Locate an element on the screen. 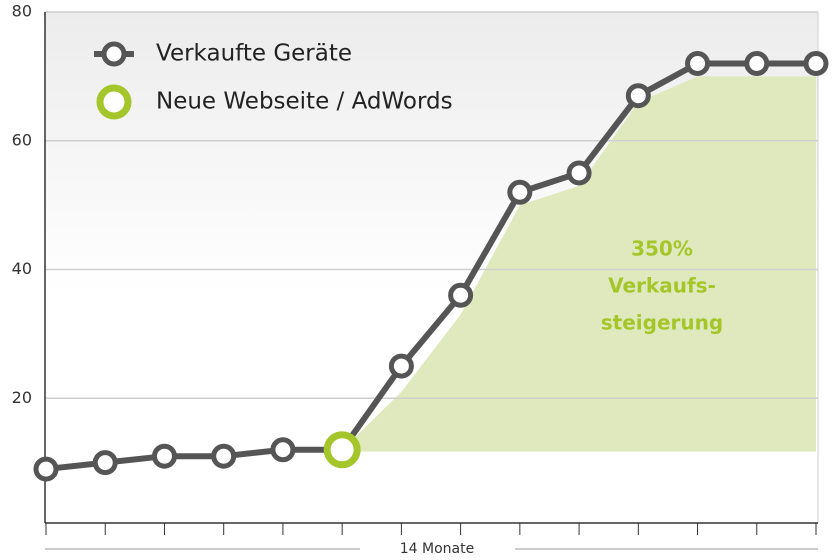  y-tick-label: 60 is located at coordinates (22, 139).